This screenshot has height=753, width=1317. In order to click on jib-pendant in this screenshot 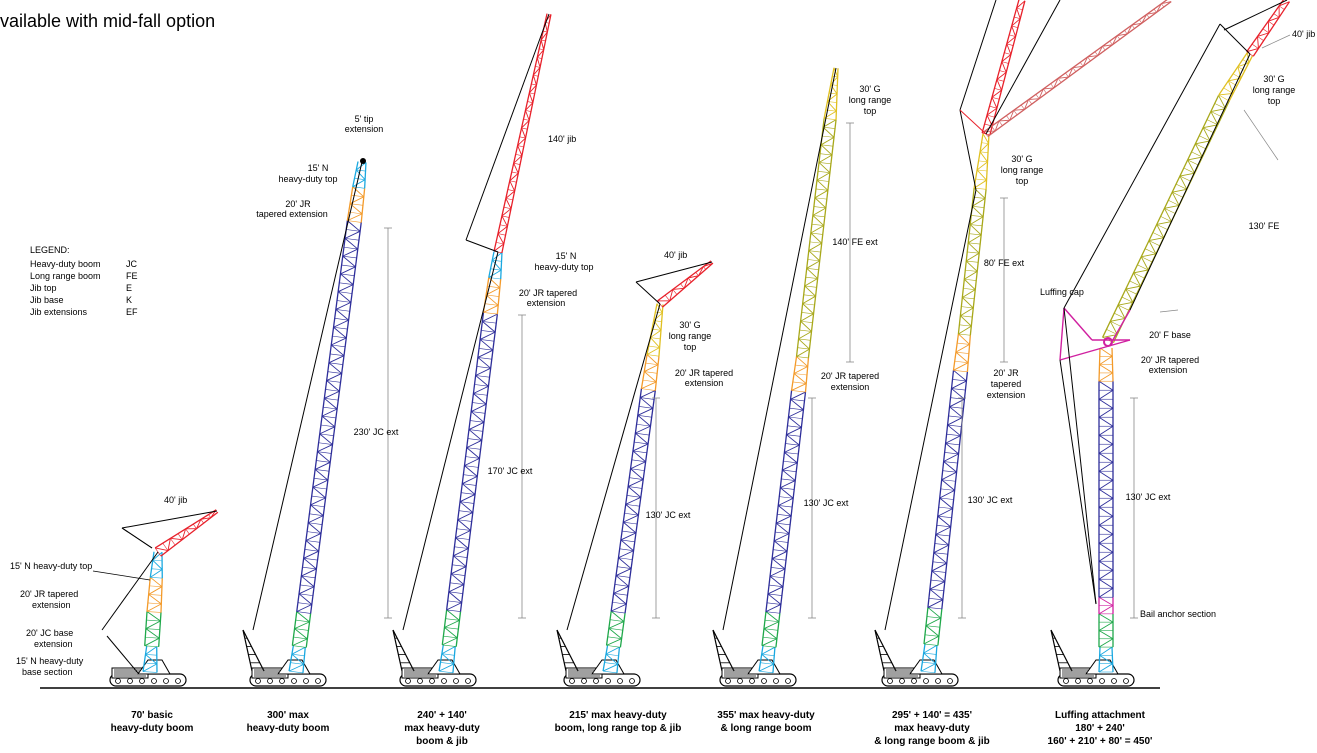, I will do `click(169, 519)`.